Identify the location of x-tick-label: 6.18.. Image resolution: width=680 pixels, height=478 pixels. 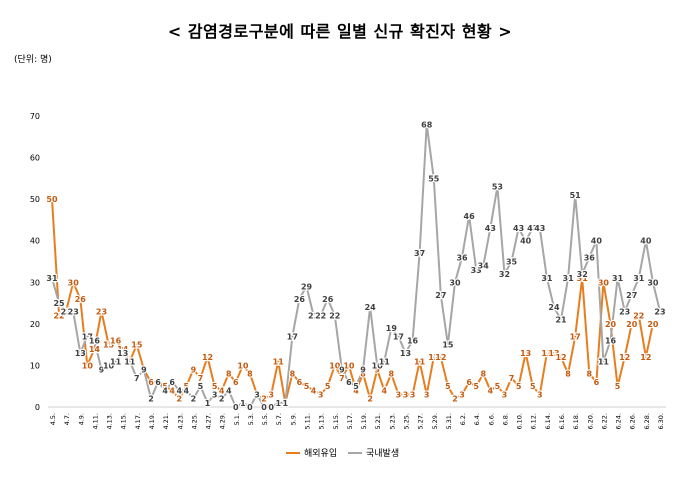
(576, 421).